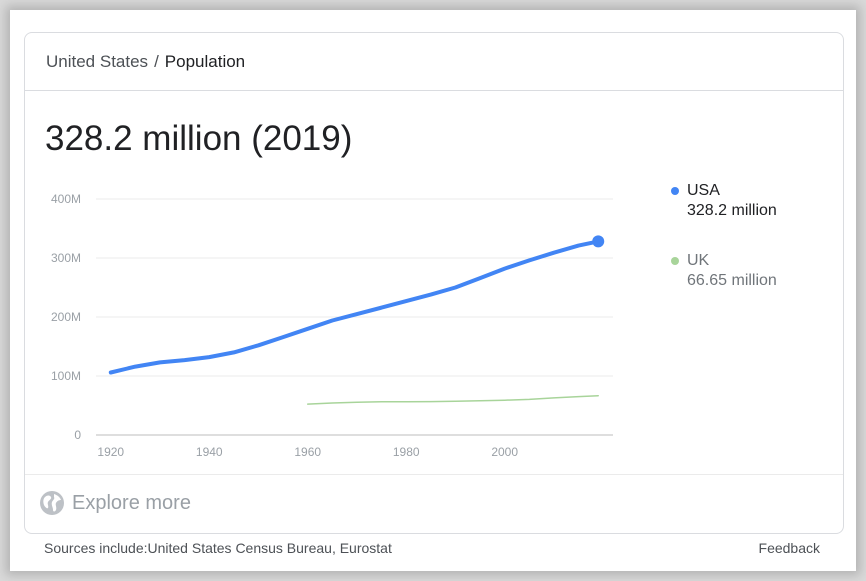 The height and width of the screenshot is (581, 866). I want to click on chart-legend: USA 328.2 million UK 66.65 million, so click(751, 251).